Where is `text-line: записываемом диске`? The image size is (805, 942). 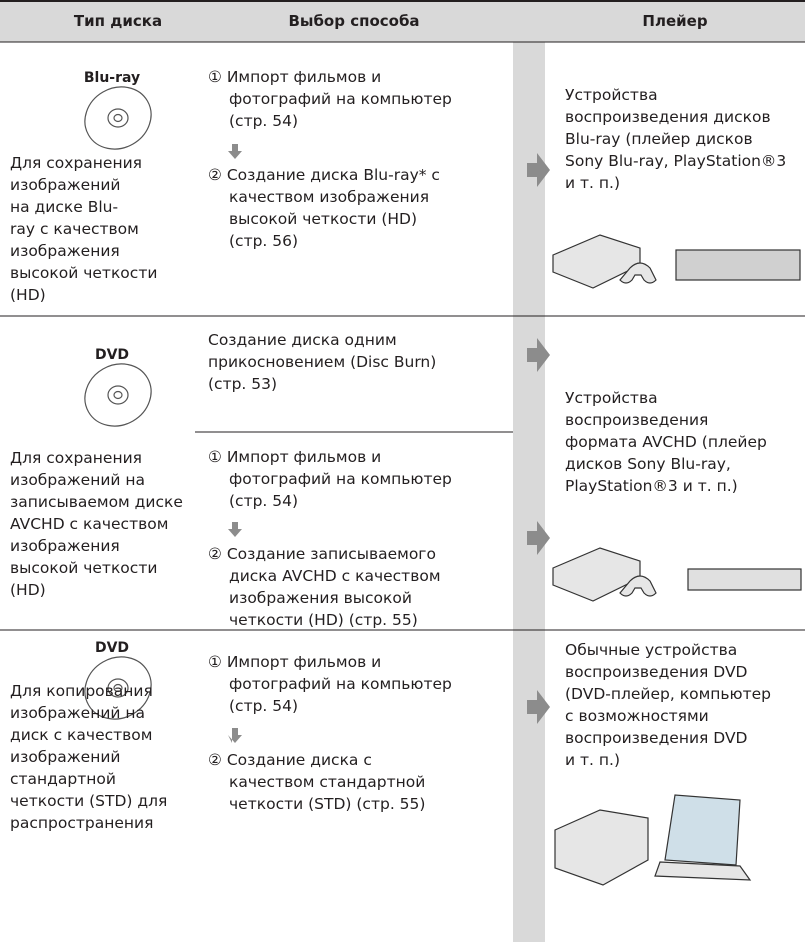 text-line: записываемом диске is located at coordinates (96, 502).